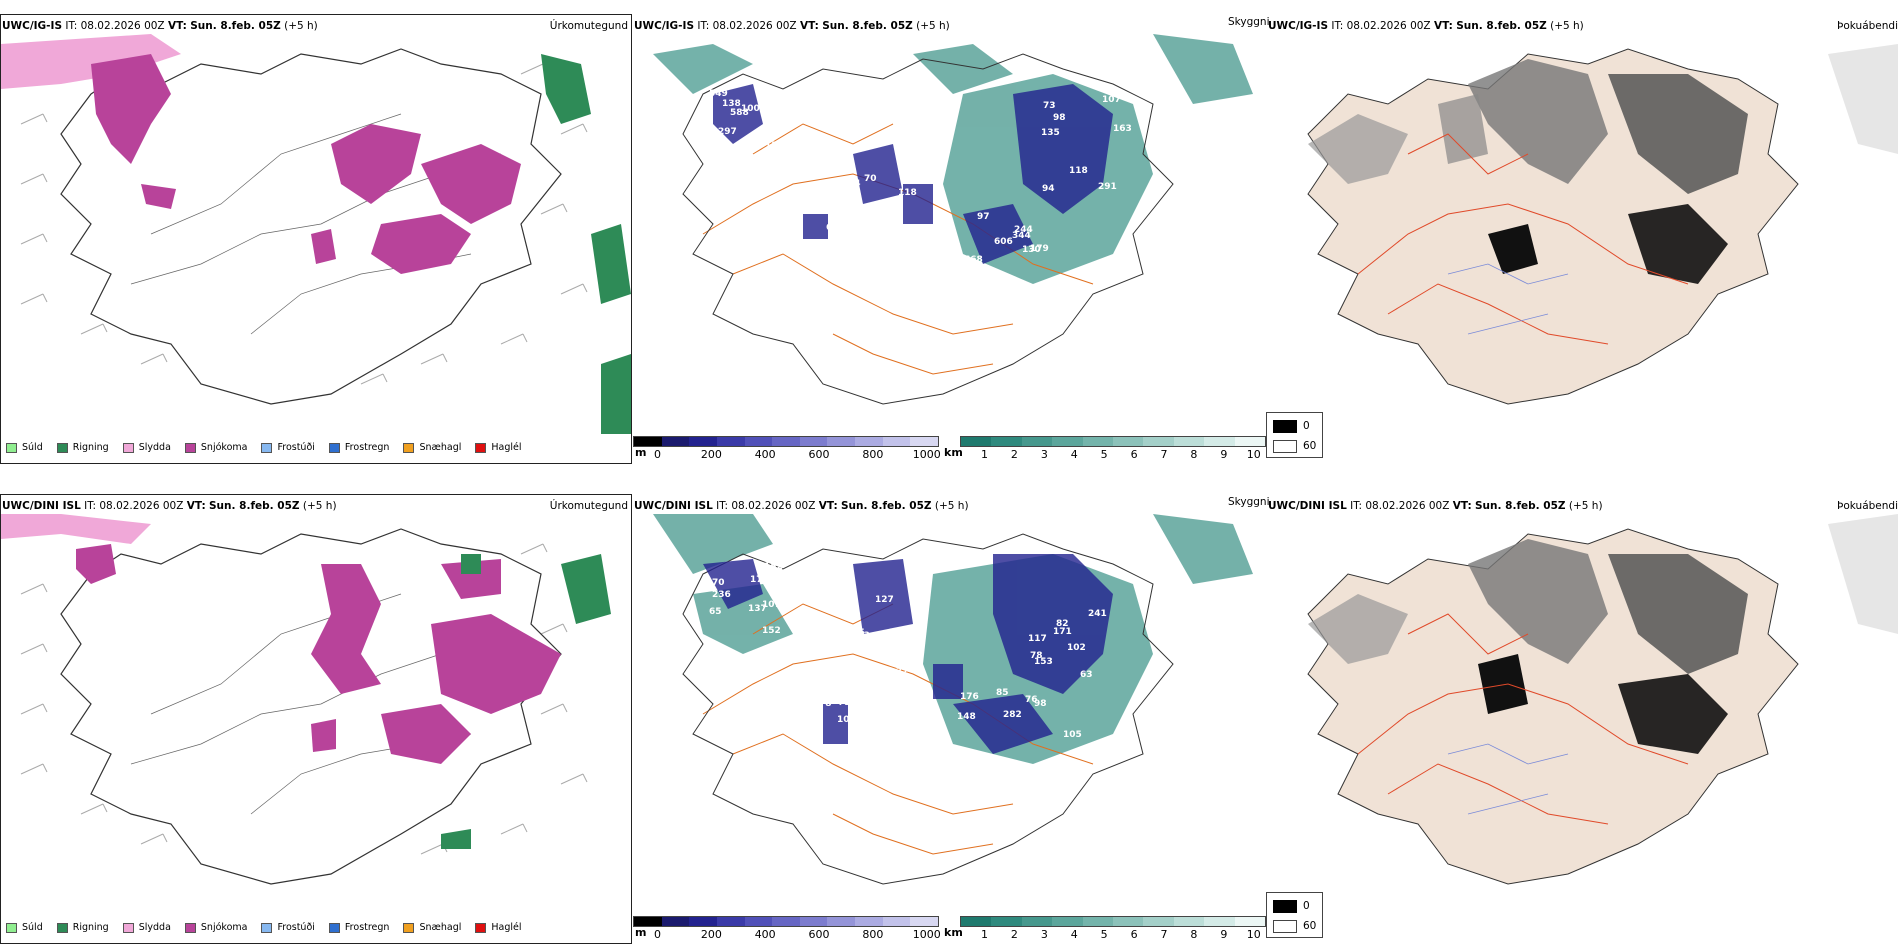 Image resolution: width=1900 pixels, height=950 pixels. What do you see at coordinates (910, 633) in the screenshot?
I see `visibility-value-label: 97` at bounding box center [910, 633].